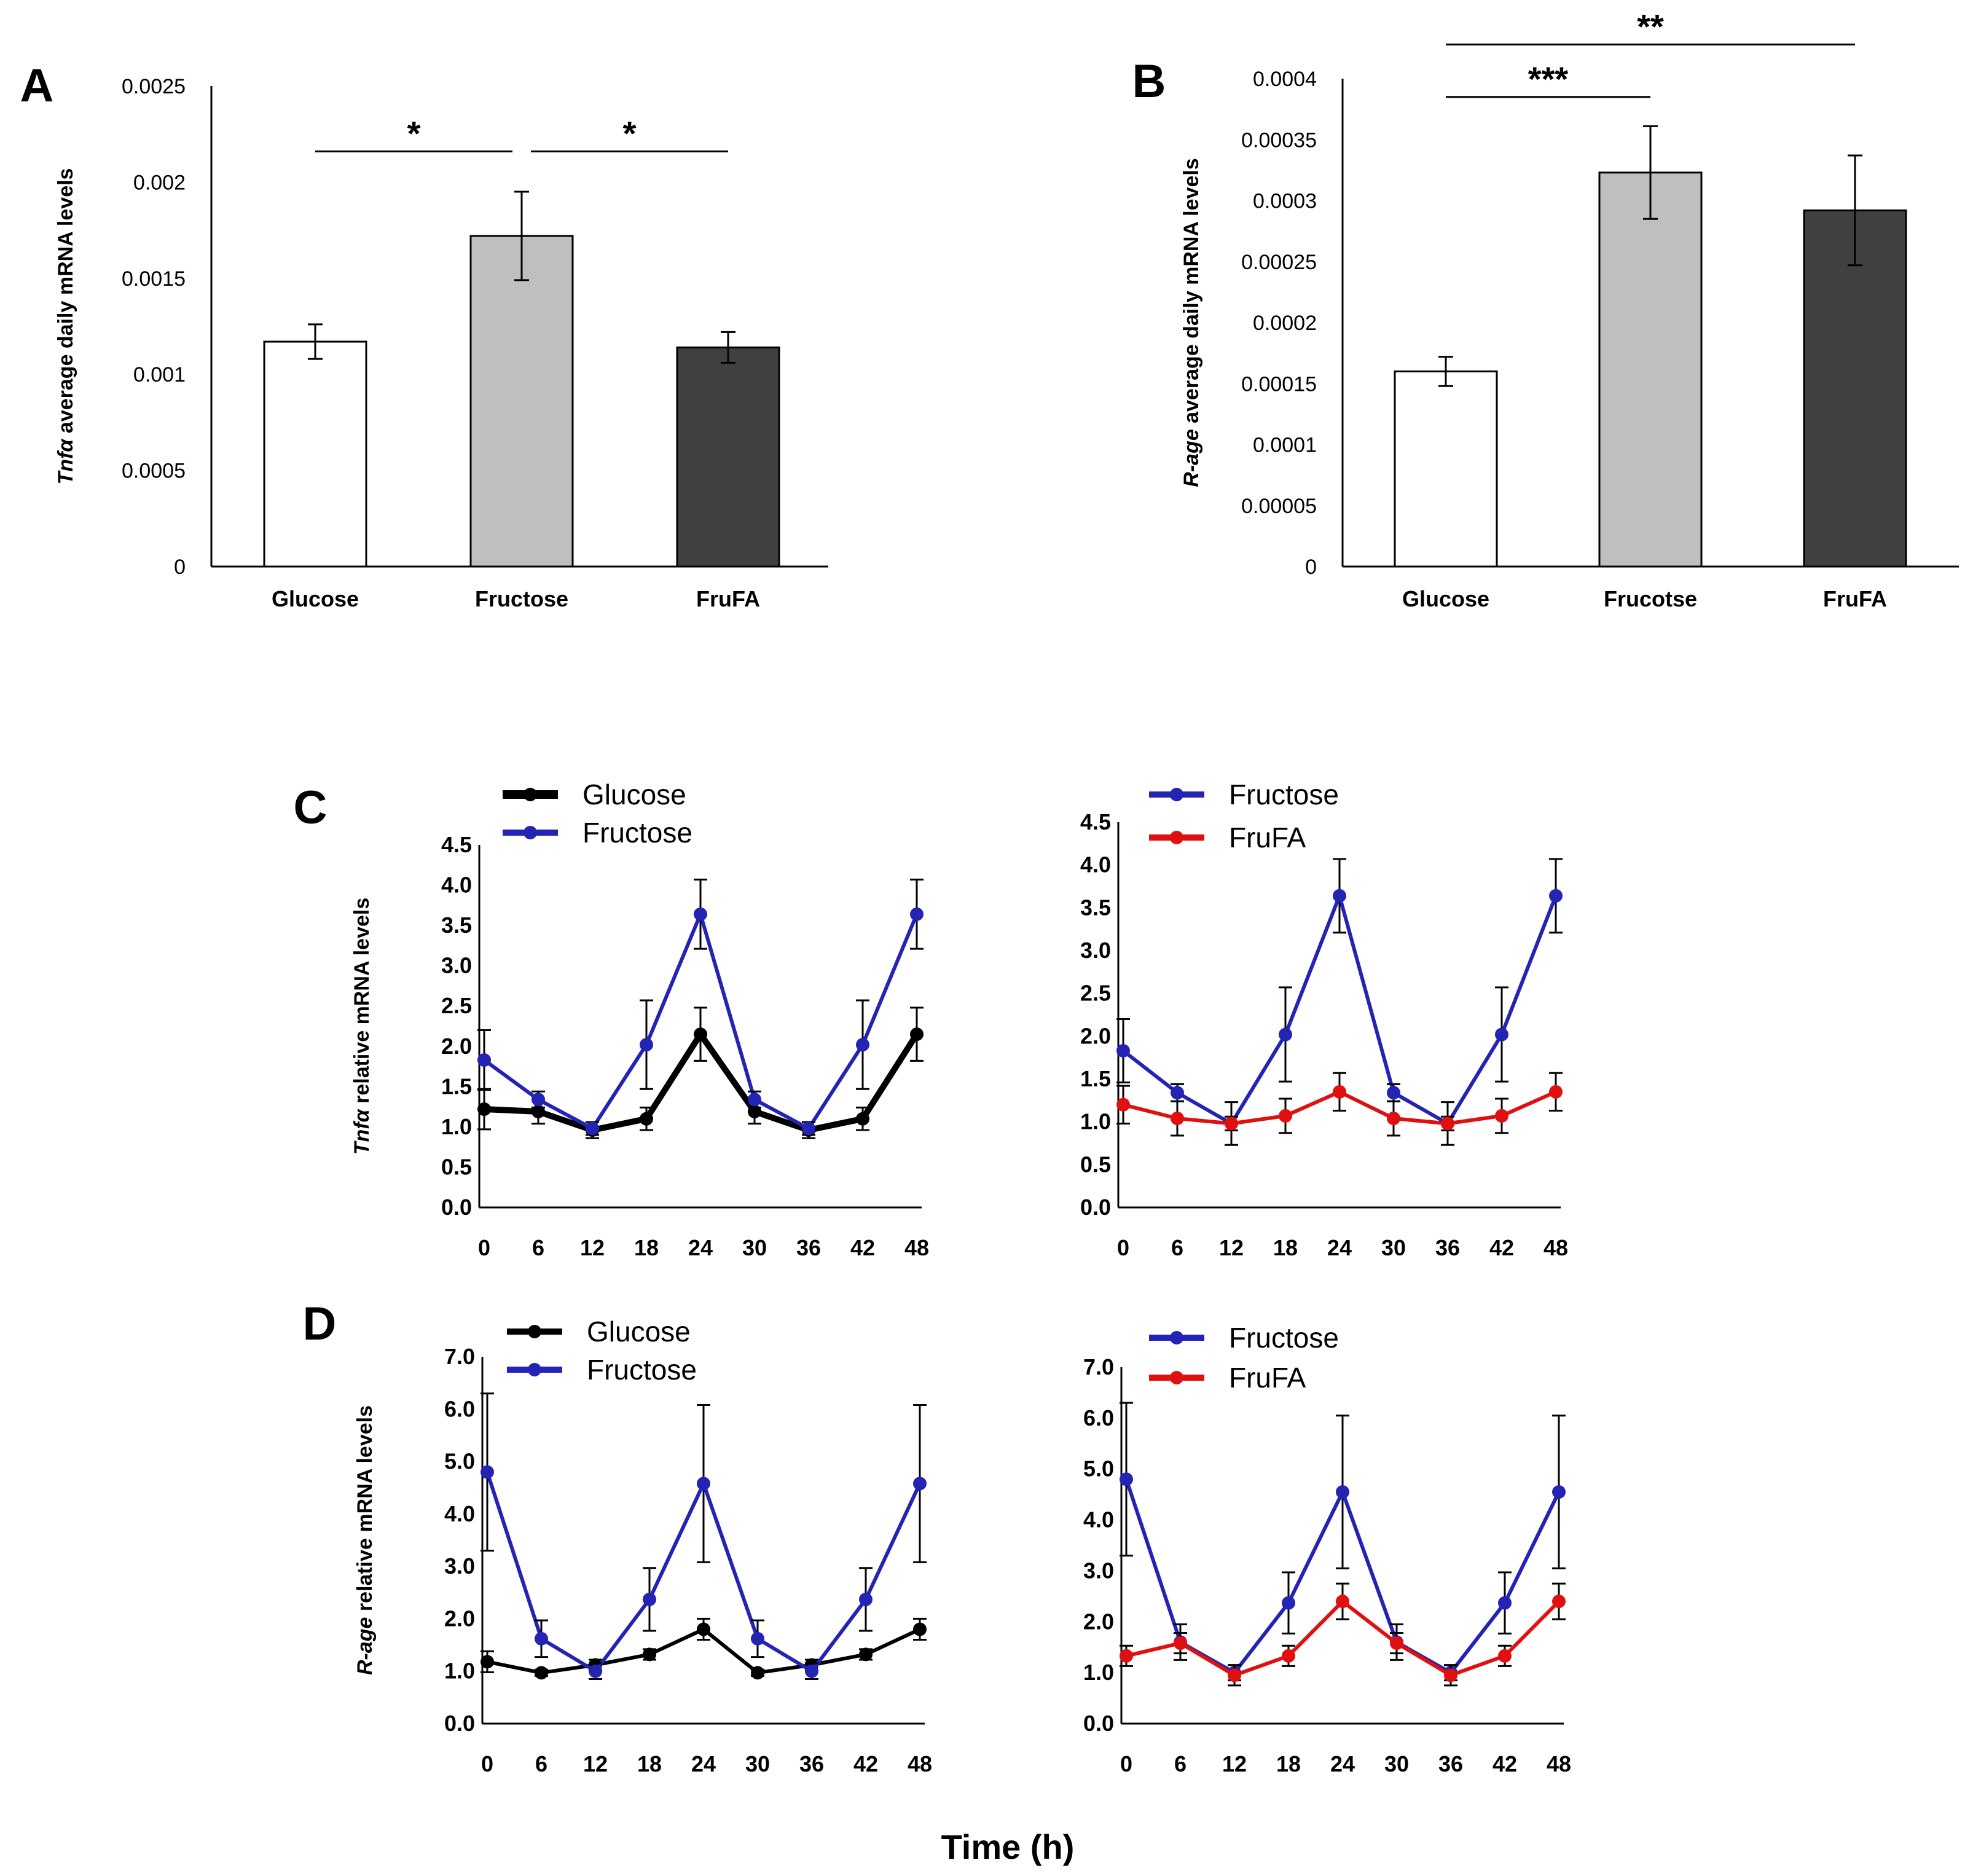 The width and height of the screenshot is (1973, 1876). Describe the element at coordinates (700, 1073) in the screenshot. I see `series-glucose` at that location.